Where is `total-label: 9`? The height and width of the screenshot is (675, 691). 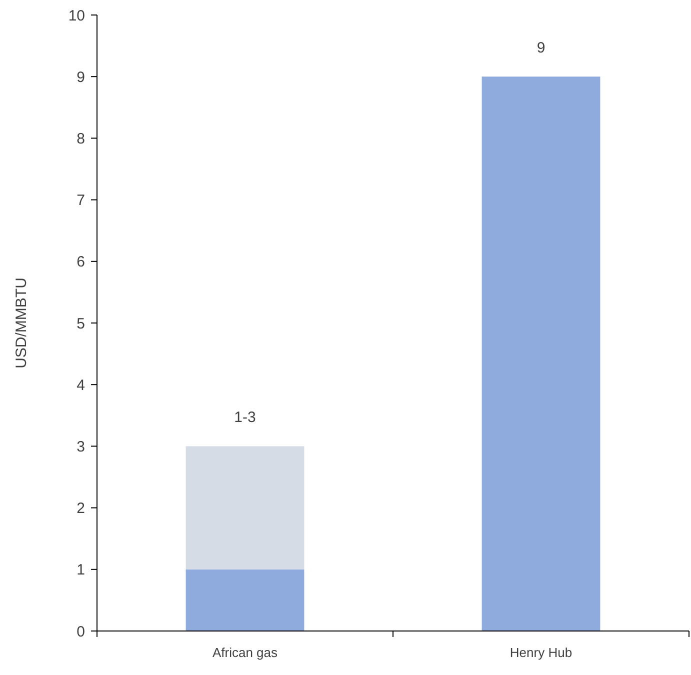 total-label: 9 is located at coordinates (541, 48).